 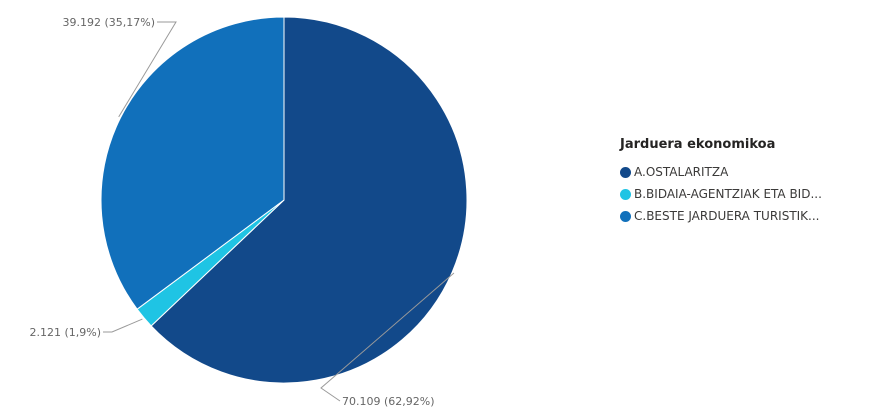 I want to click on data-label-c: 39.192 (35,17%), so click(x=108, y=22).